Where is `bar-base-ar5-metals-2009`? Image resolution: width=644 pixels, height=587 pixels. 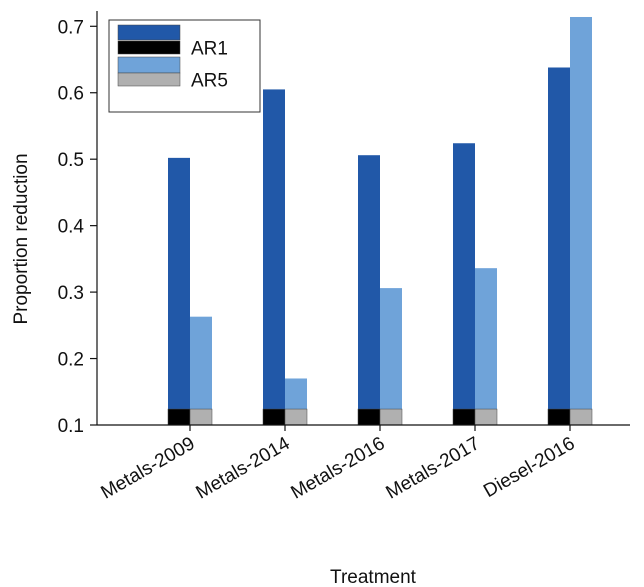 bar-base-ar5-metals-2009 is located at coordinates (201, 417).